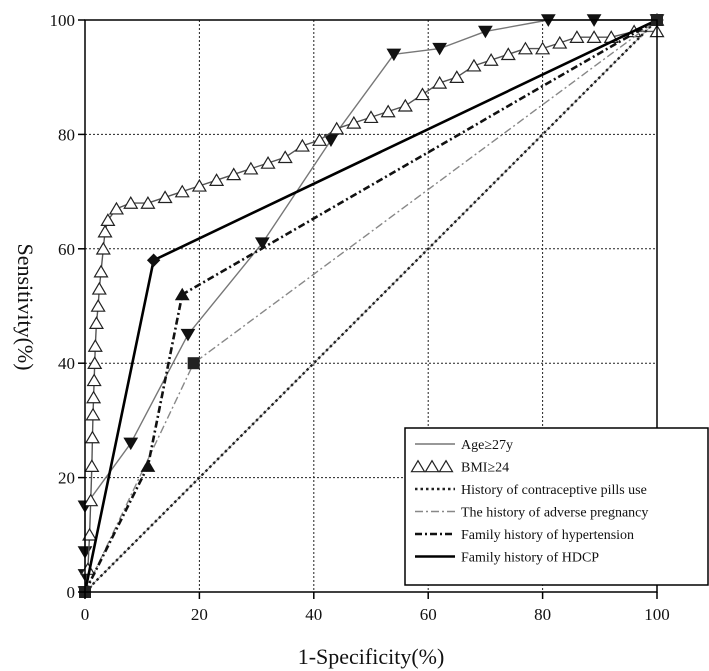  What do you see at coordinates (547, 535) in the screenshot?
I see `legend-label-4: Family history of hypertension` at bounding box center [547, 535].